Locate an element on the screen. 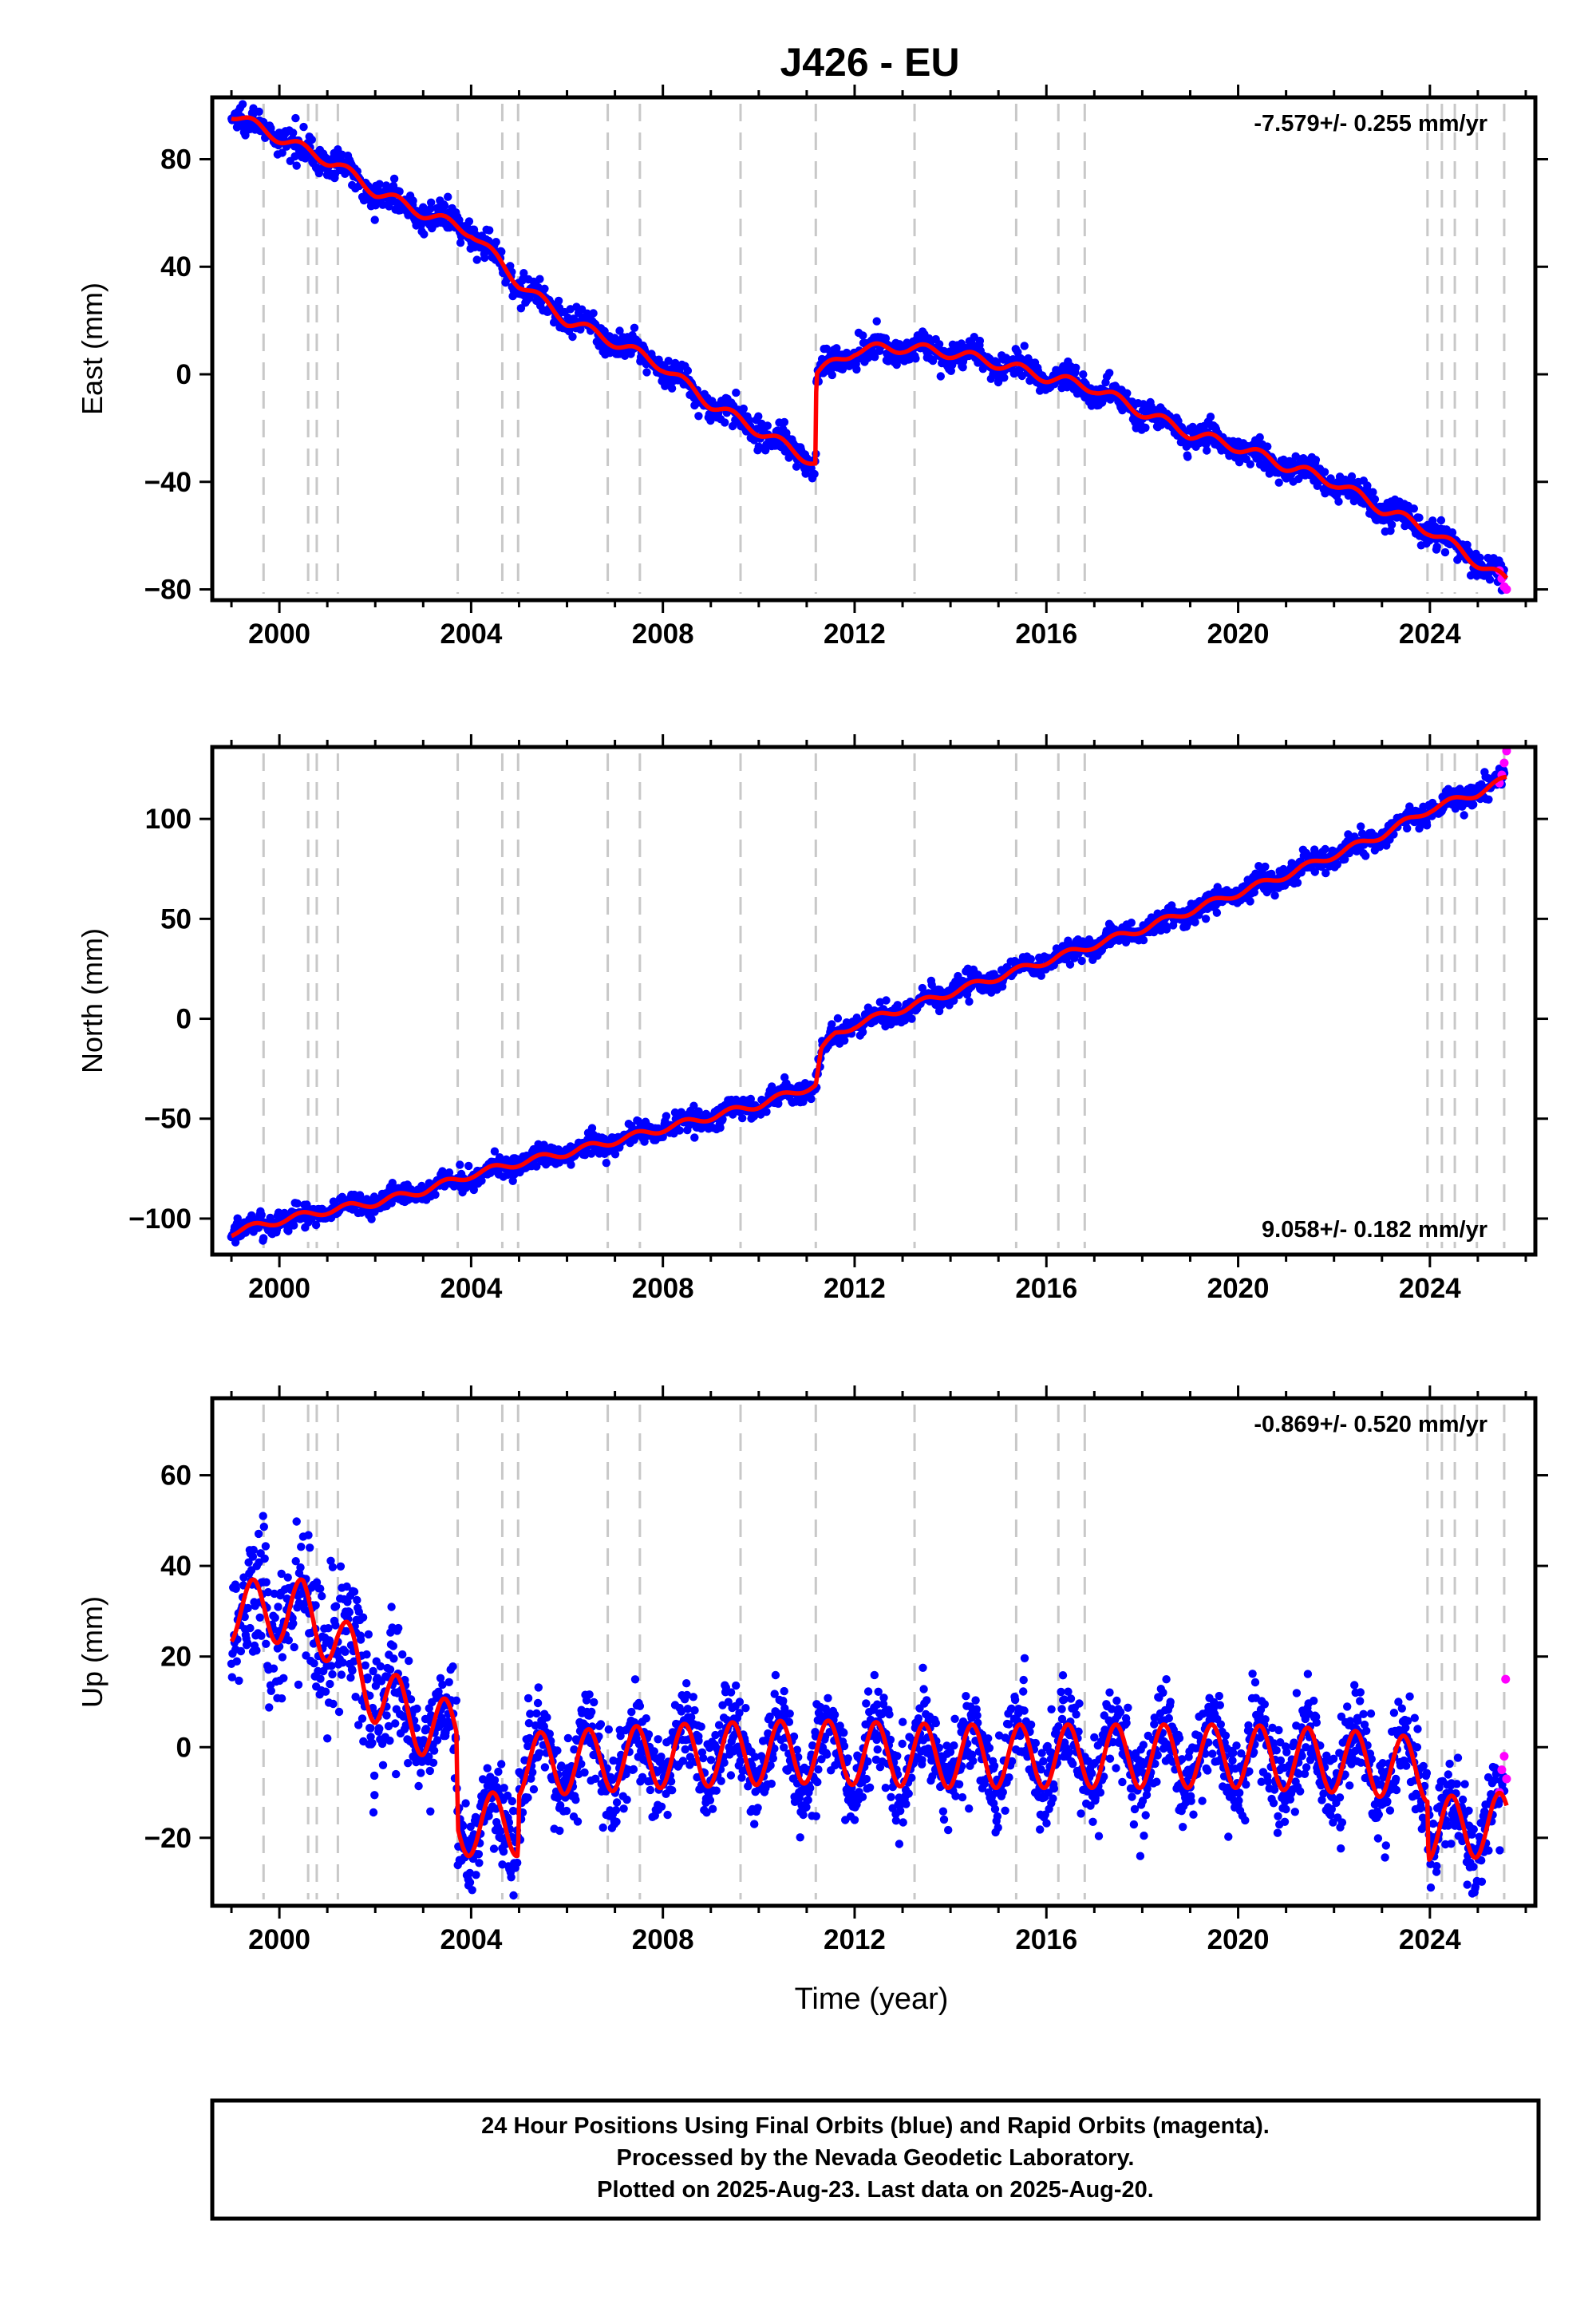  y-tick-label: 50 is located at coordinates (176, 919).